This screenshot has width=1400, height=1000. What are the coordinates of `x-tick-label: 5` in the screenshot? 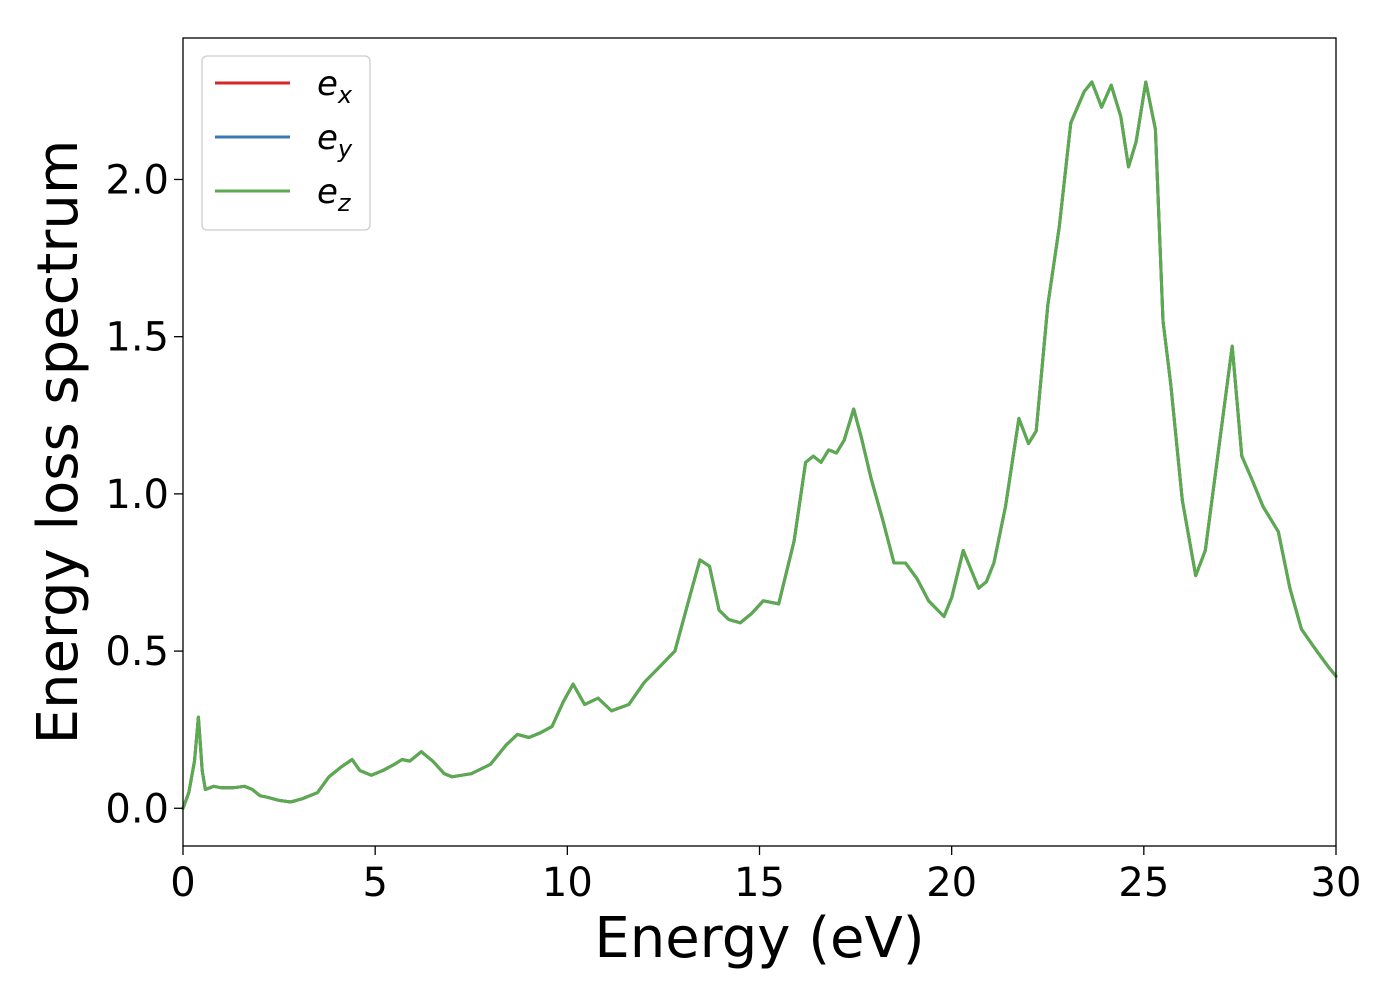 It's located at (374, 883).